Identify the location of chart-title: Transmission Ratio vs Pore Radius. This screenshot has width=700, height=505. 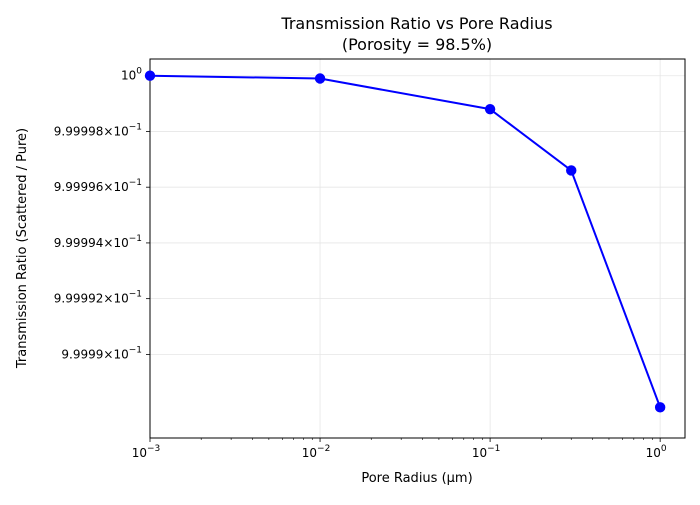
(416, 23).